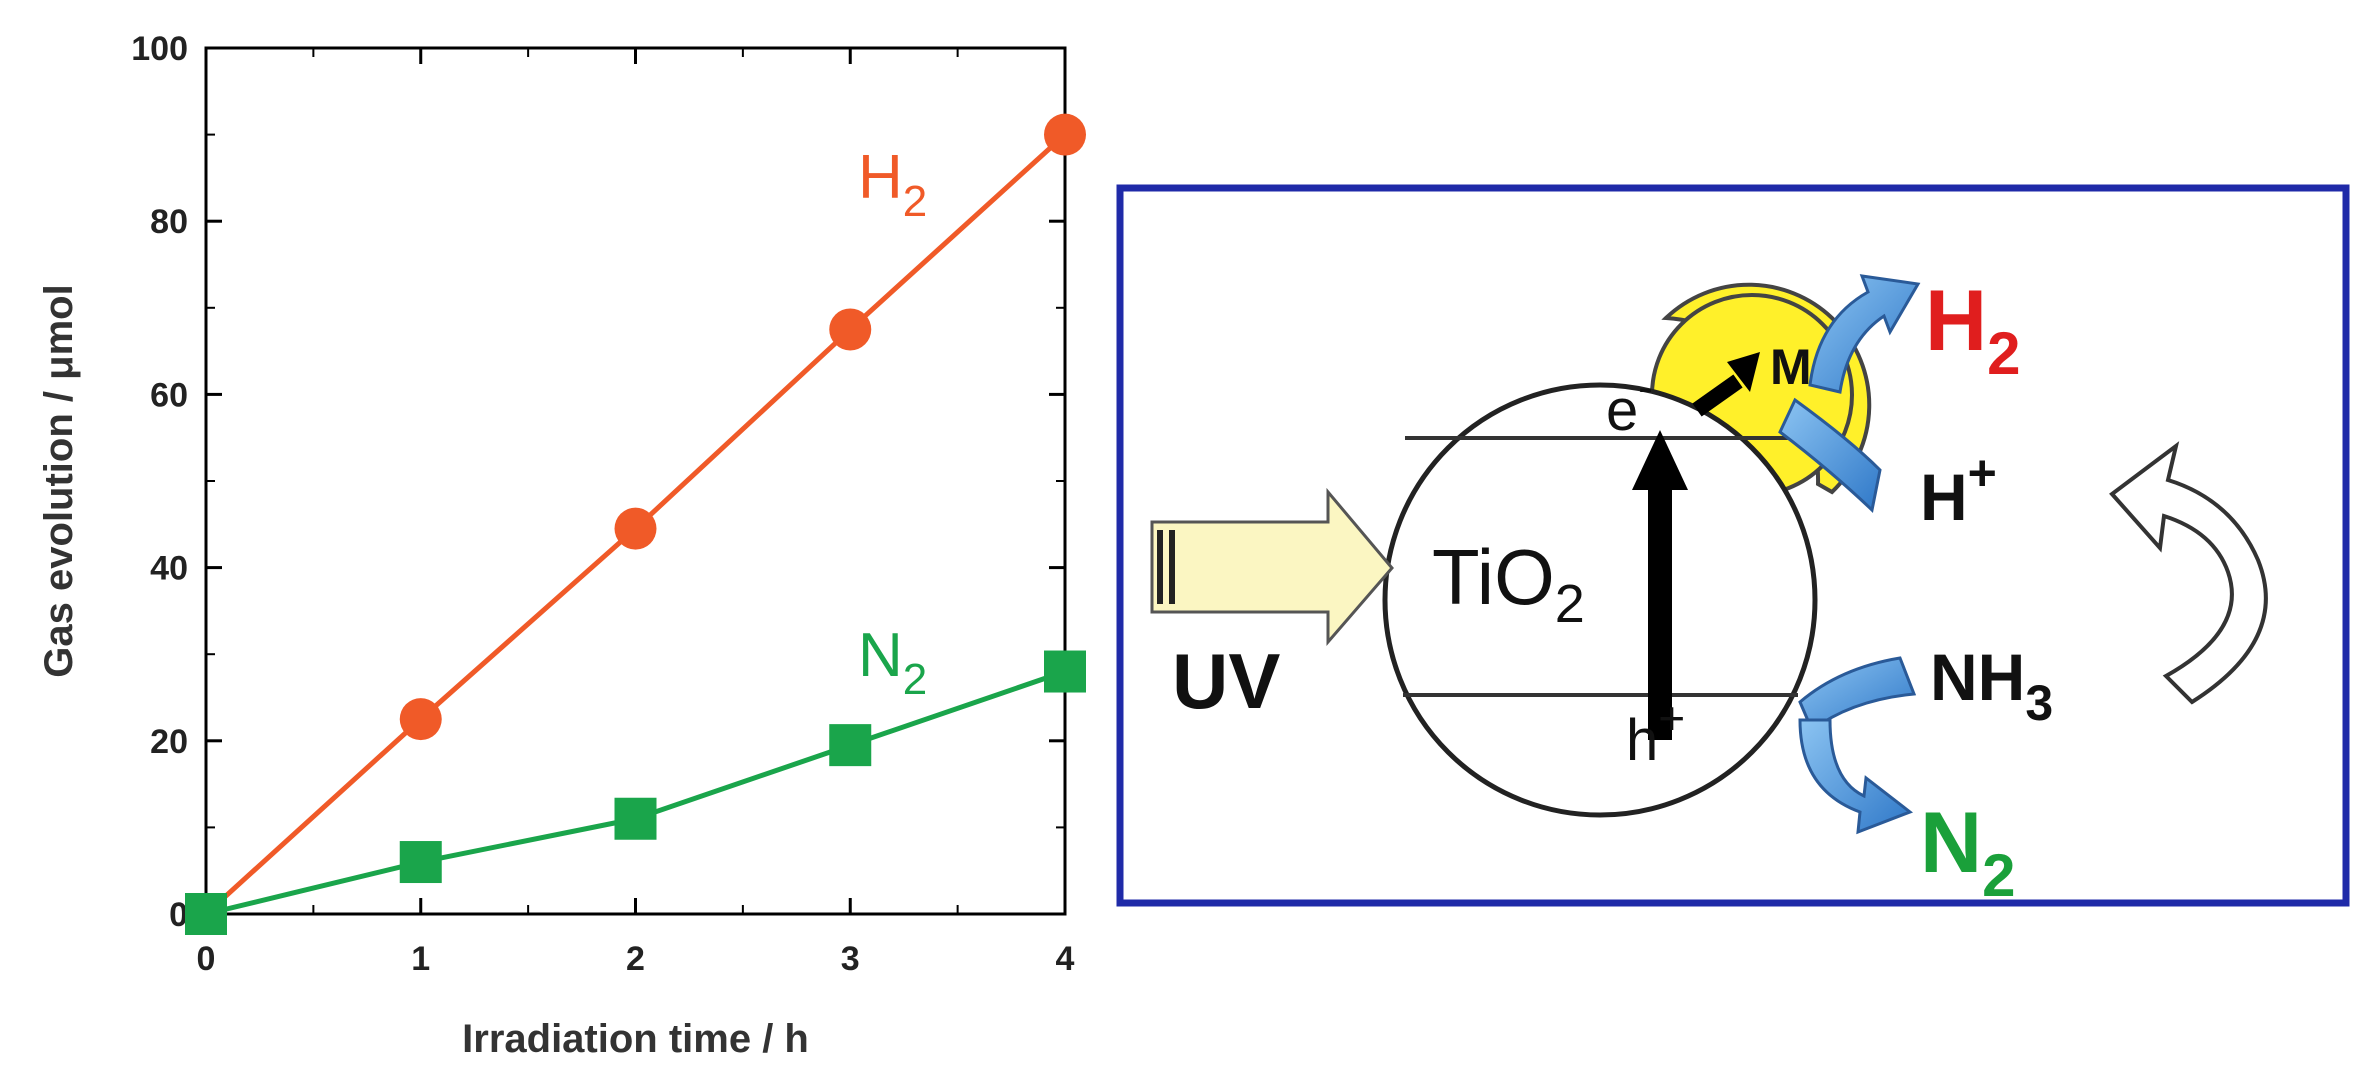  What do you see at coordinates (880, 655) in the screenshot?
I see `series-label-main: N` at bounding box center [880, 655].